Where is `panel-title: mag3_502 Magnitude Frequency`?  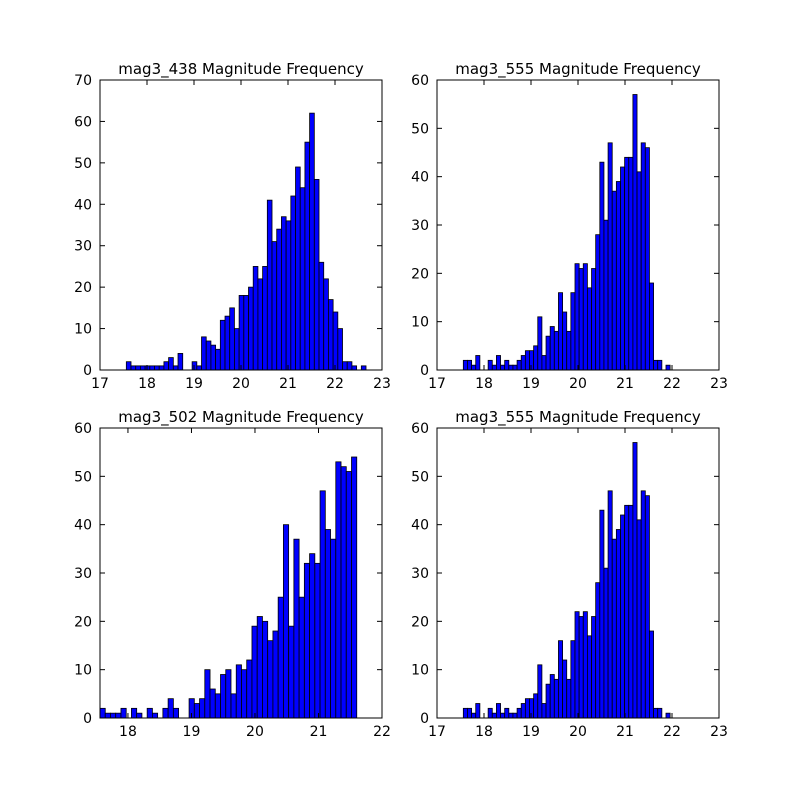
panel-title: mag3_502 Magnitude Frequency is located at coordinates (241, 417).